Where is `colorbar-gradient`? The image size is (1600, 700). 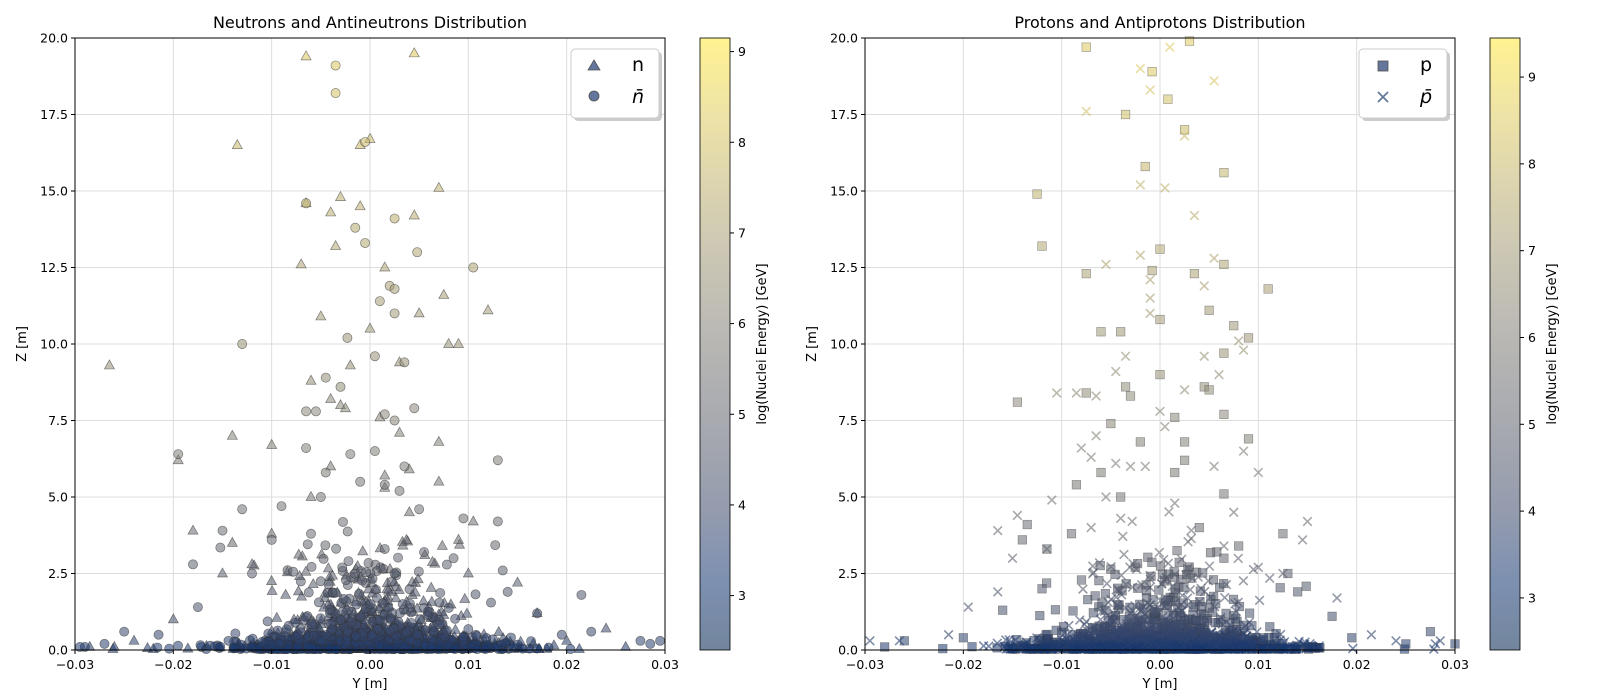
colorbar-gradient is located at coordinates (1505, 344).